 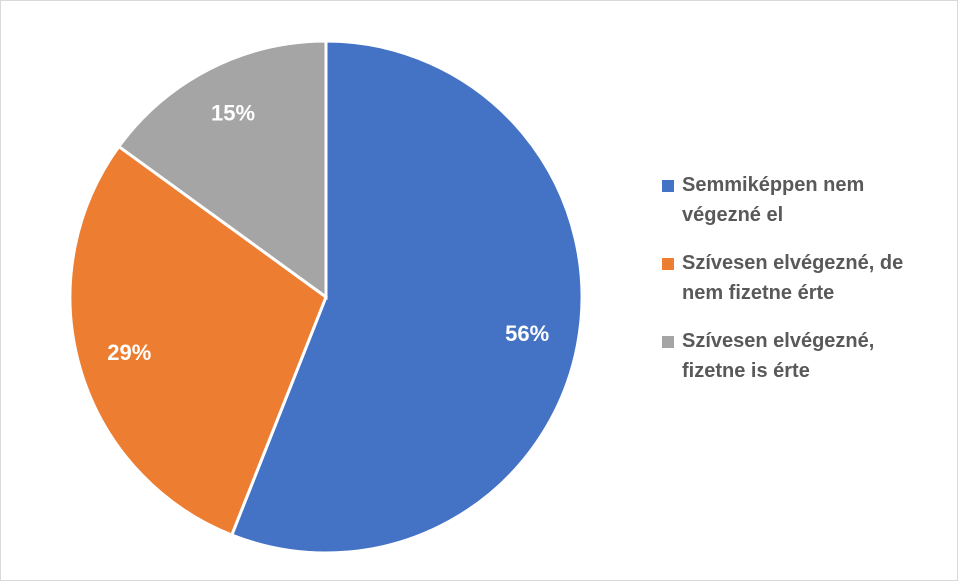 I want to click on legend-item: Szívesen elvégezné, de nem fizetne érte, so click(x=784, y=278).